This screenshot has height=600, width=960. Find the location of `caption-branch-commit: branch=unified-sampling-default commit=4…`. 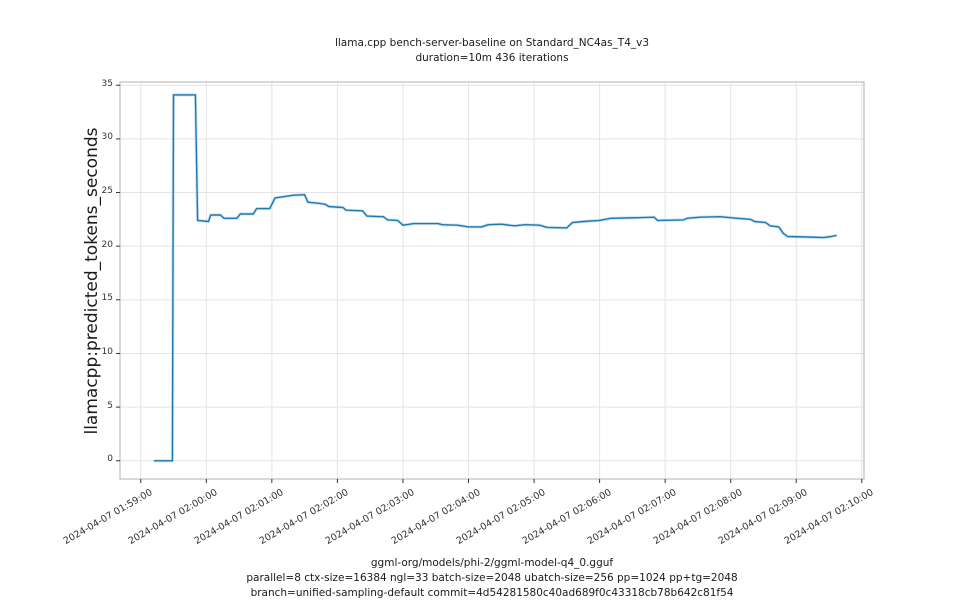

caption-branch-commit: branch=unified-sampling-default commit=4… is located at coordinates (492, 593).